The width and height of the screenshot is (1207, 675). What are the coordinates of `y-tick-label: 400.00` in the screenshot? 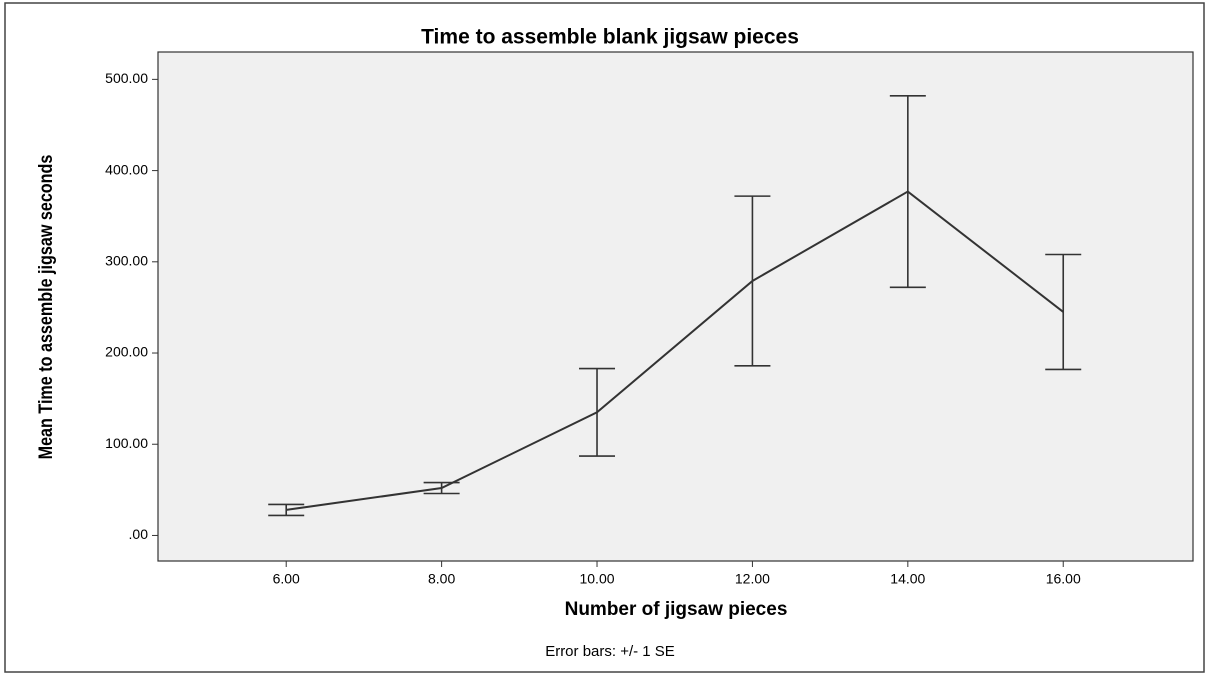 It's located at (126, 169).